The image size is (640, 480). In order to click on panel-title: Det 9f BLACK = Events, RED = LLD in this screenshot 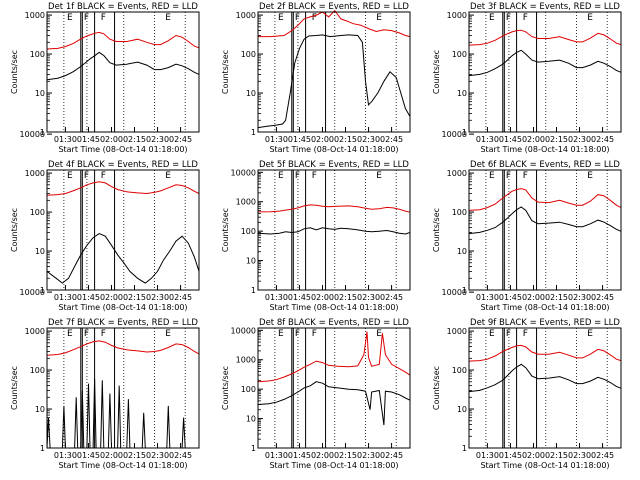, I will do `click(545, 323)`.